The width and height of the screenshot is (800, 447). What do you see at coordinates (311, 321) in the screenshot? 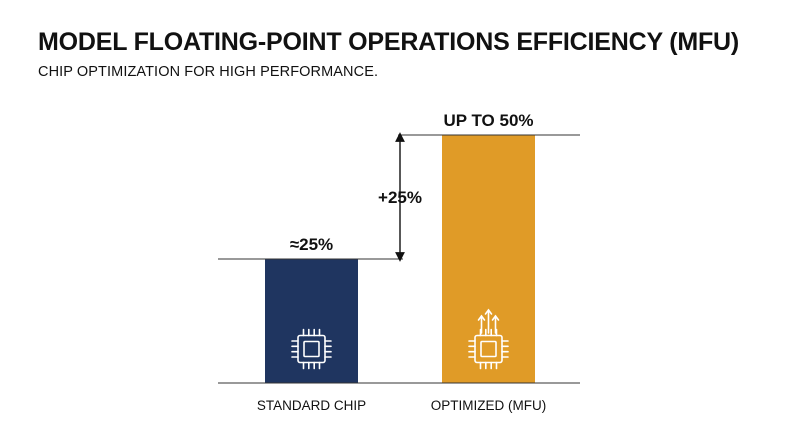
I see `bar-standard-chip` at bounding box center [311, 321].